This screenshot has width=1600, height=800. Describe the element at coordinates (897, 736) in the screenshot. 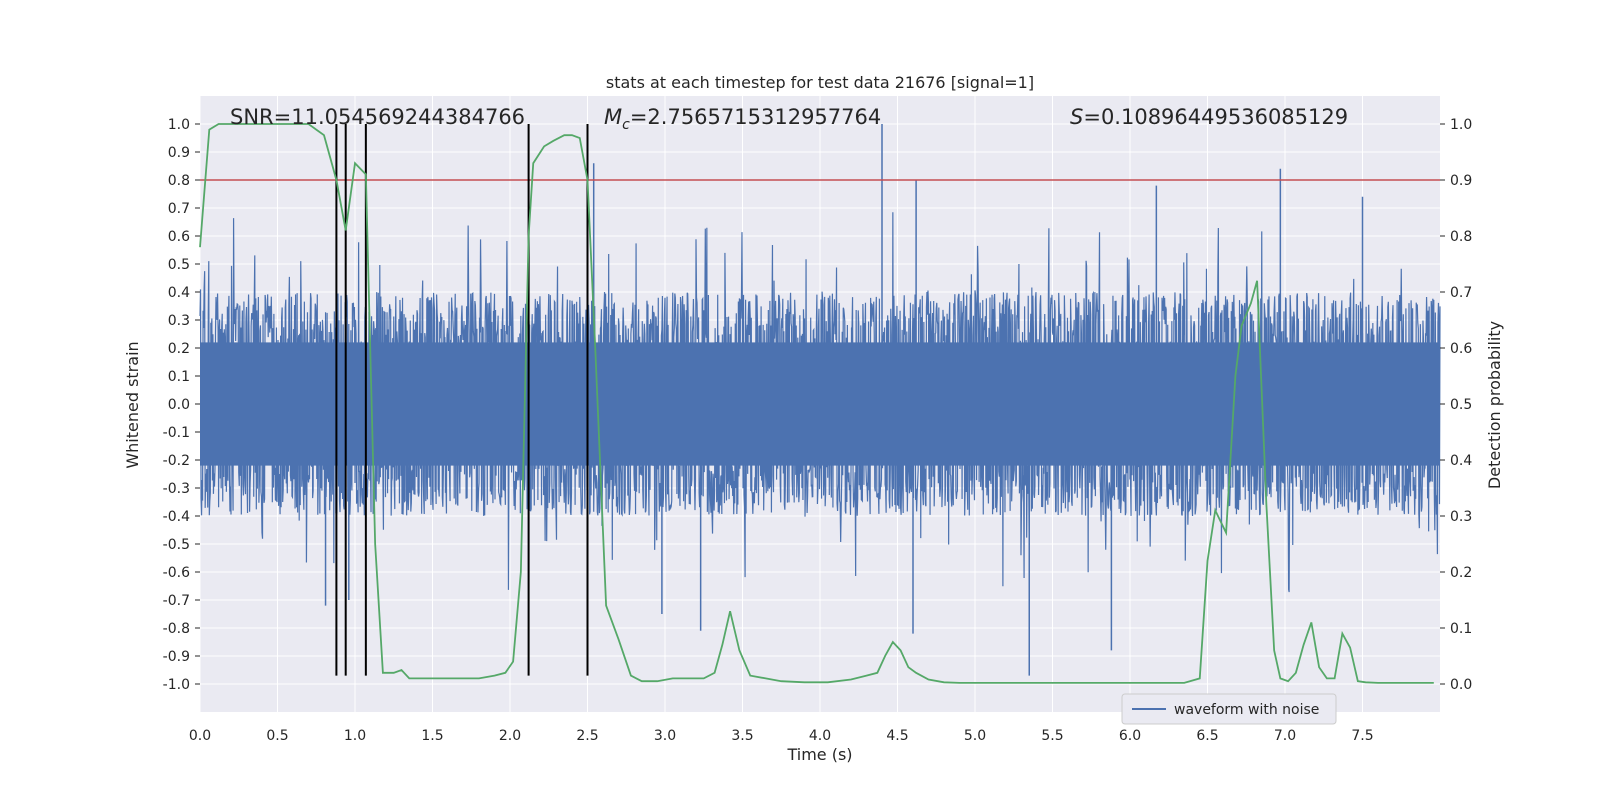

I see `x-tick-label: 4.5` at that location.